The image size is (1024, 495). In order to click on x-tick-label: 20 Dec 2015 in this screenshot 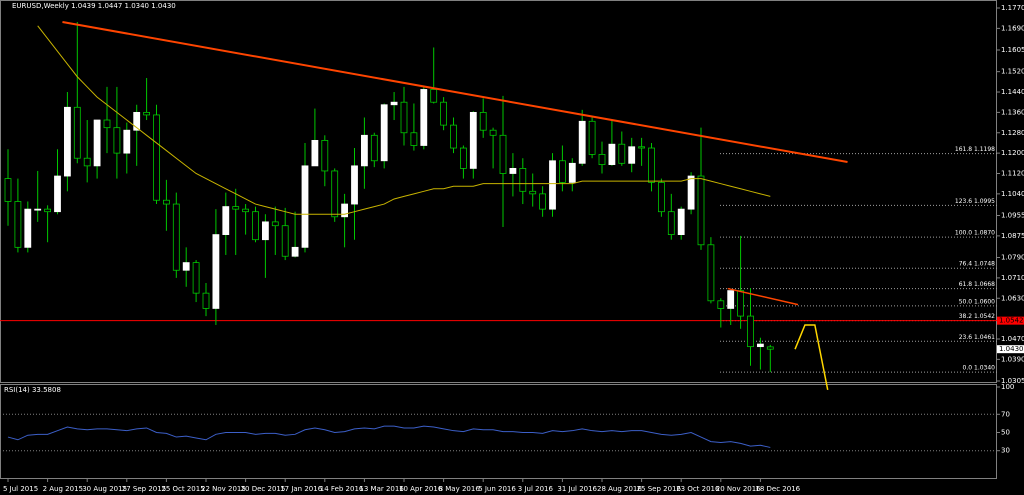, I will do `click(263, 489)`.